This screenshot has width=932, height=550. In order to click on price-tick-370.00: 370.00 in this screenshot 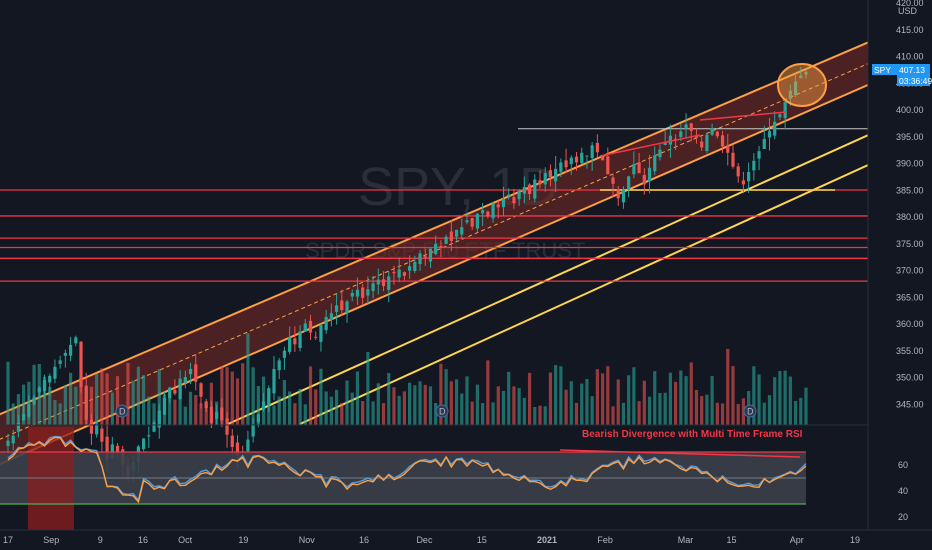, I will do `click(910, 271)`.